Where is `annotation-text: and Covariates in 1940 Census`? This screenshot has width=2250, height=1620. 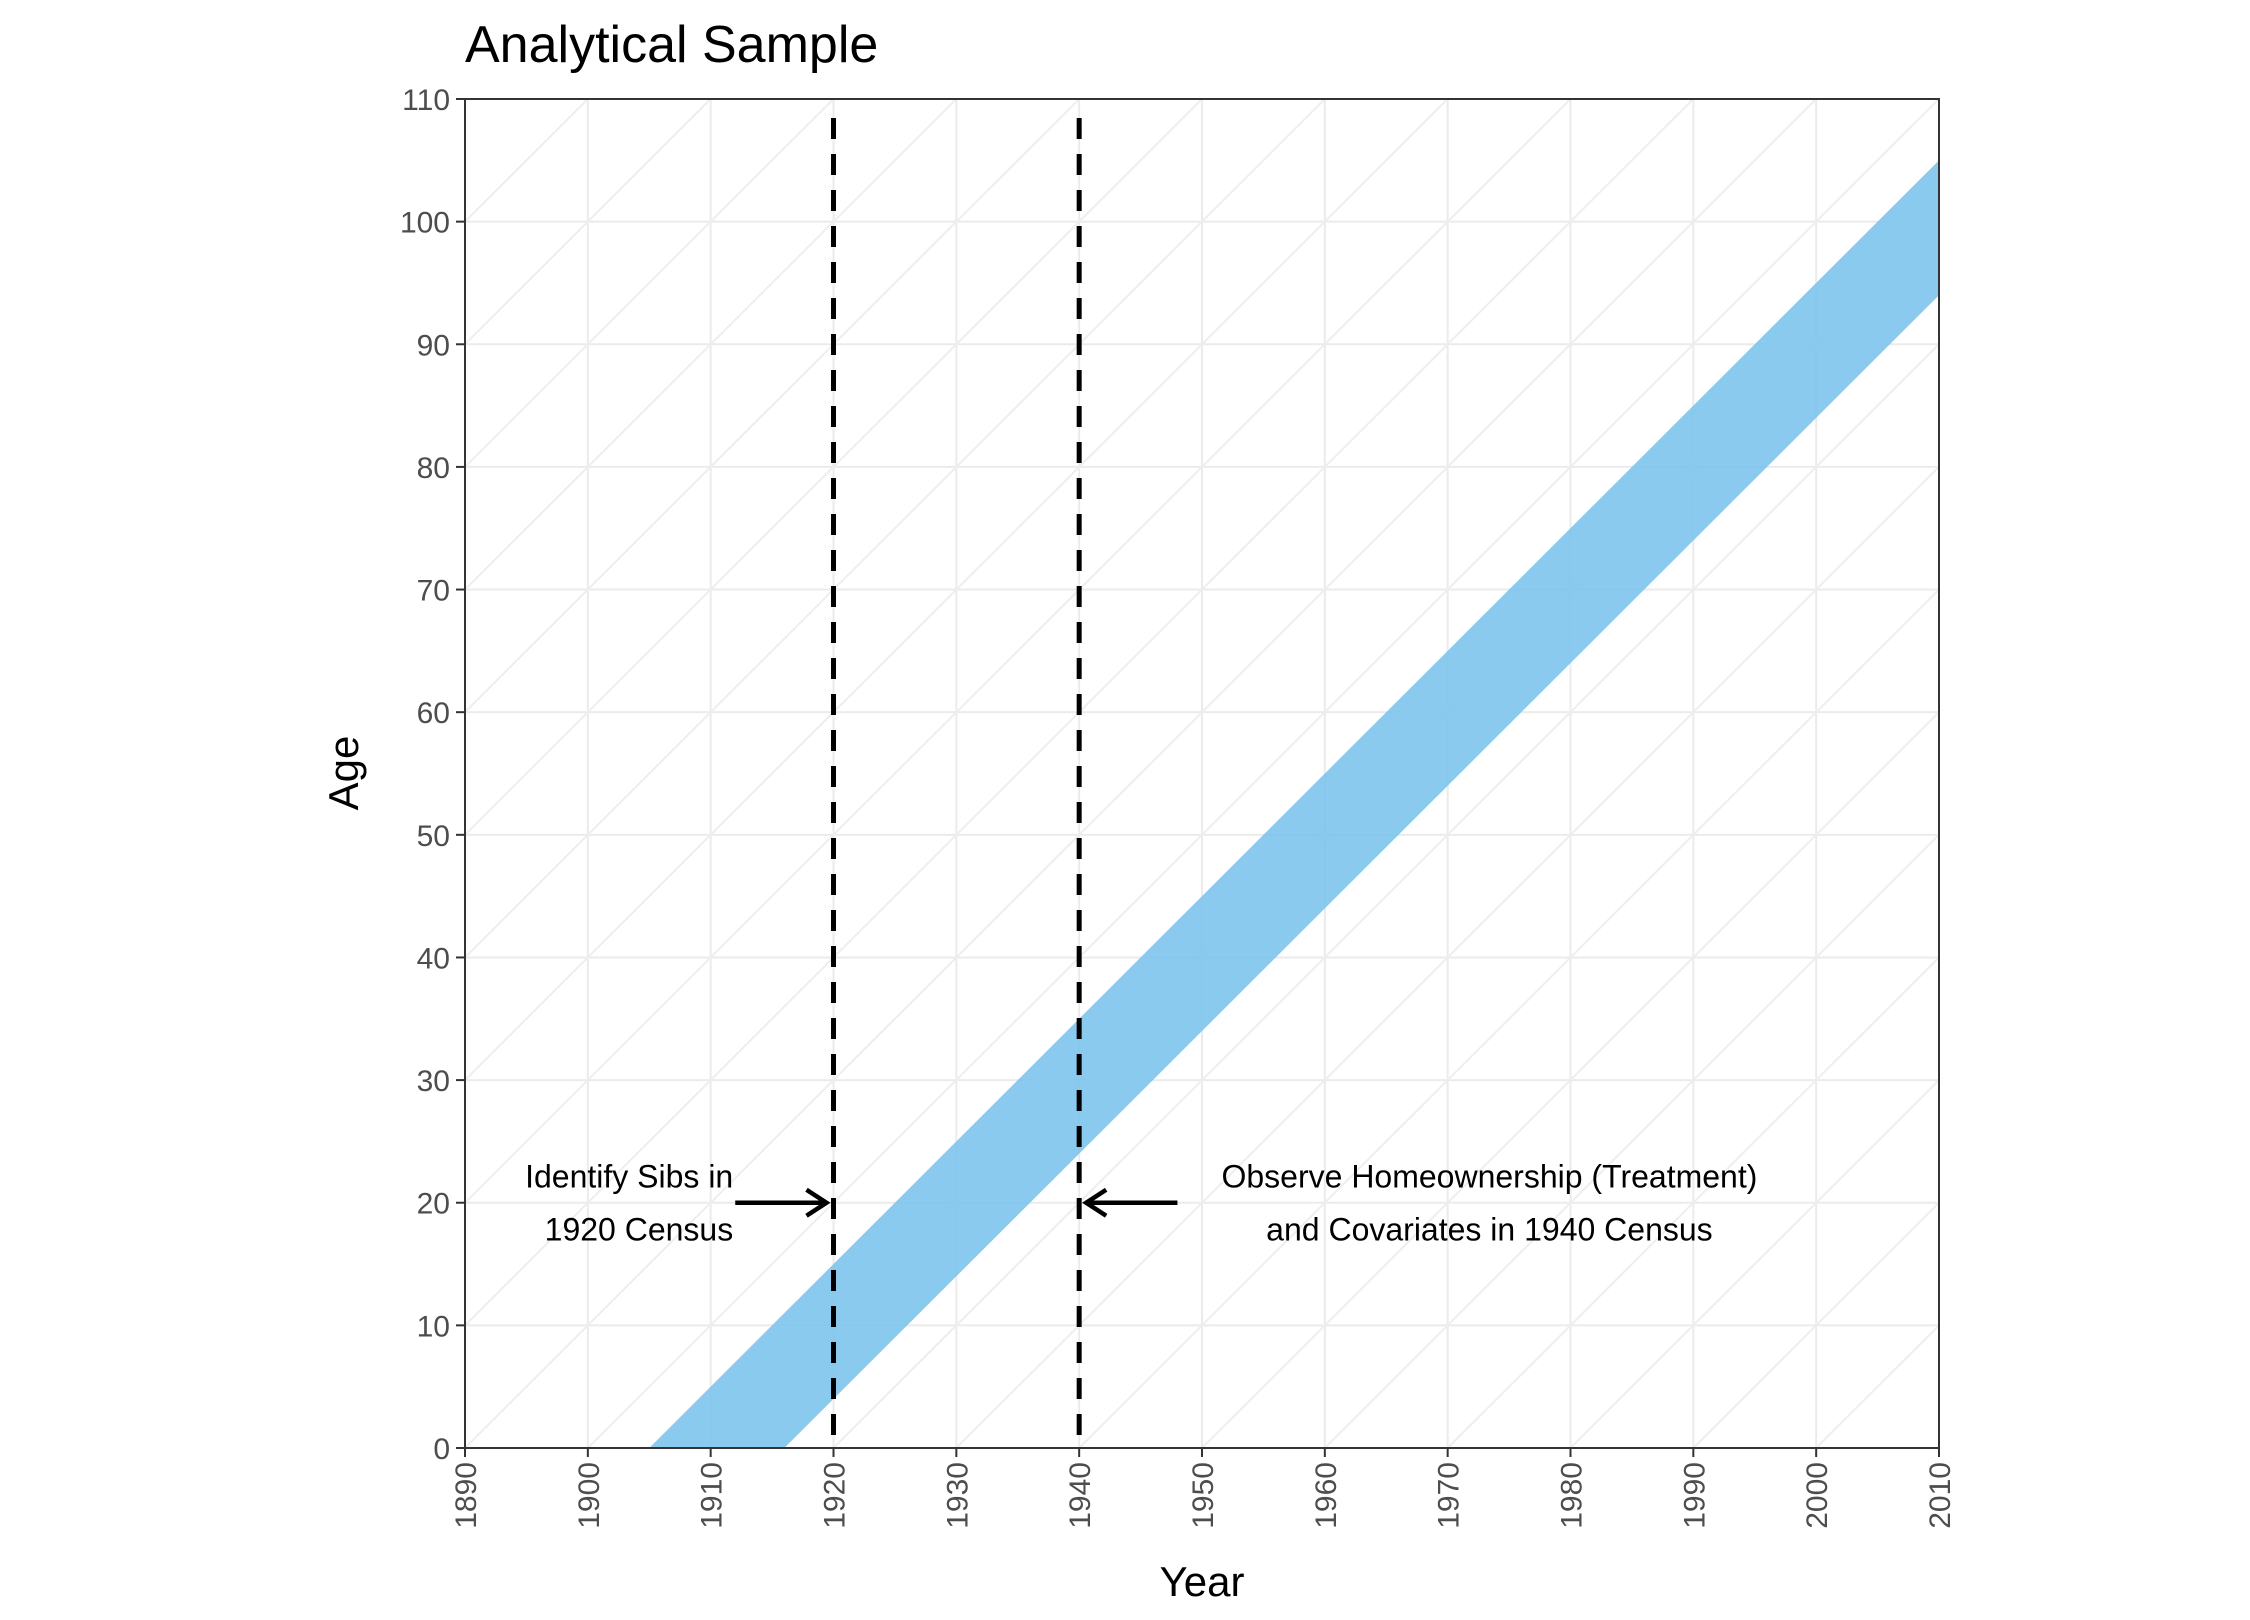 annotation-text: and Covariates in 1940 Census is located at coordinates (1489, 1230).